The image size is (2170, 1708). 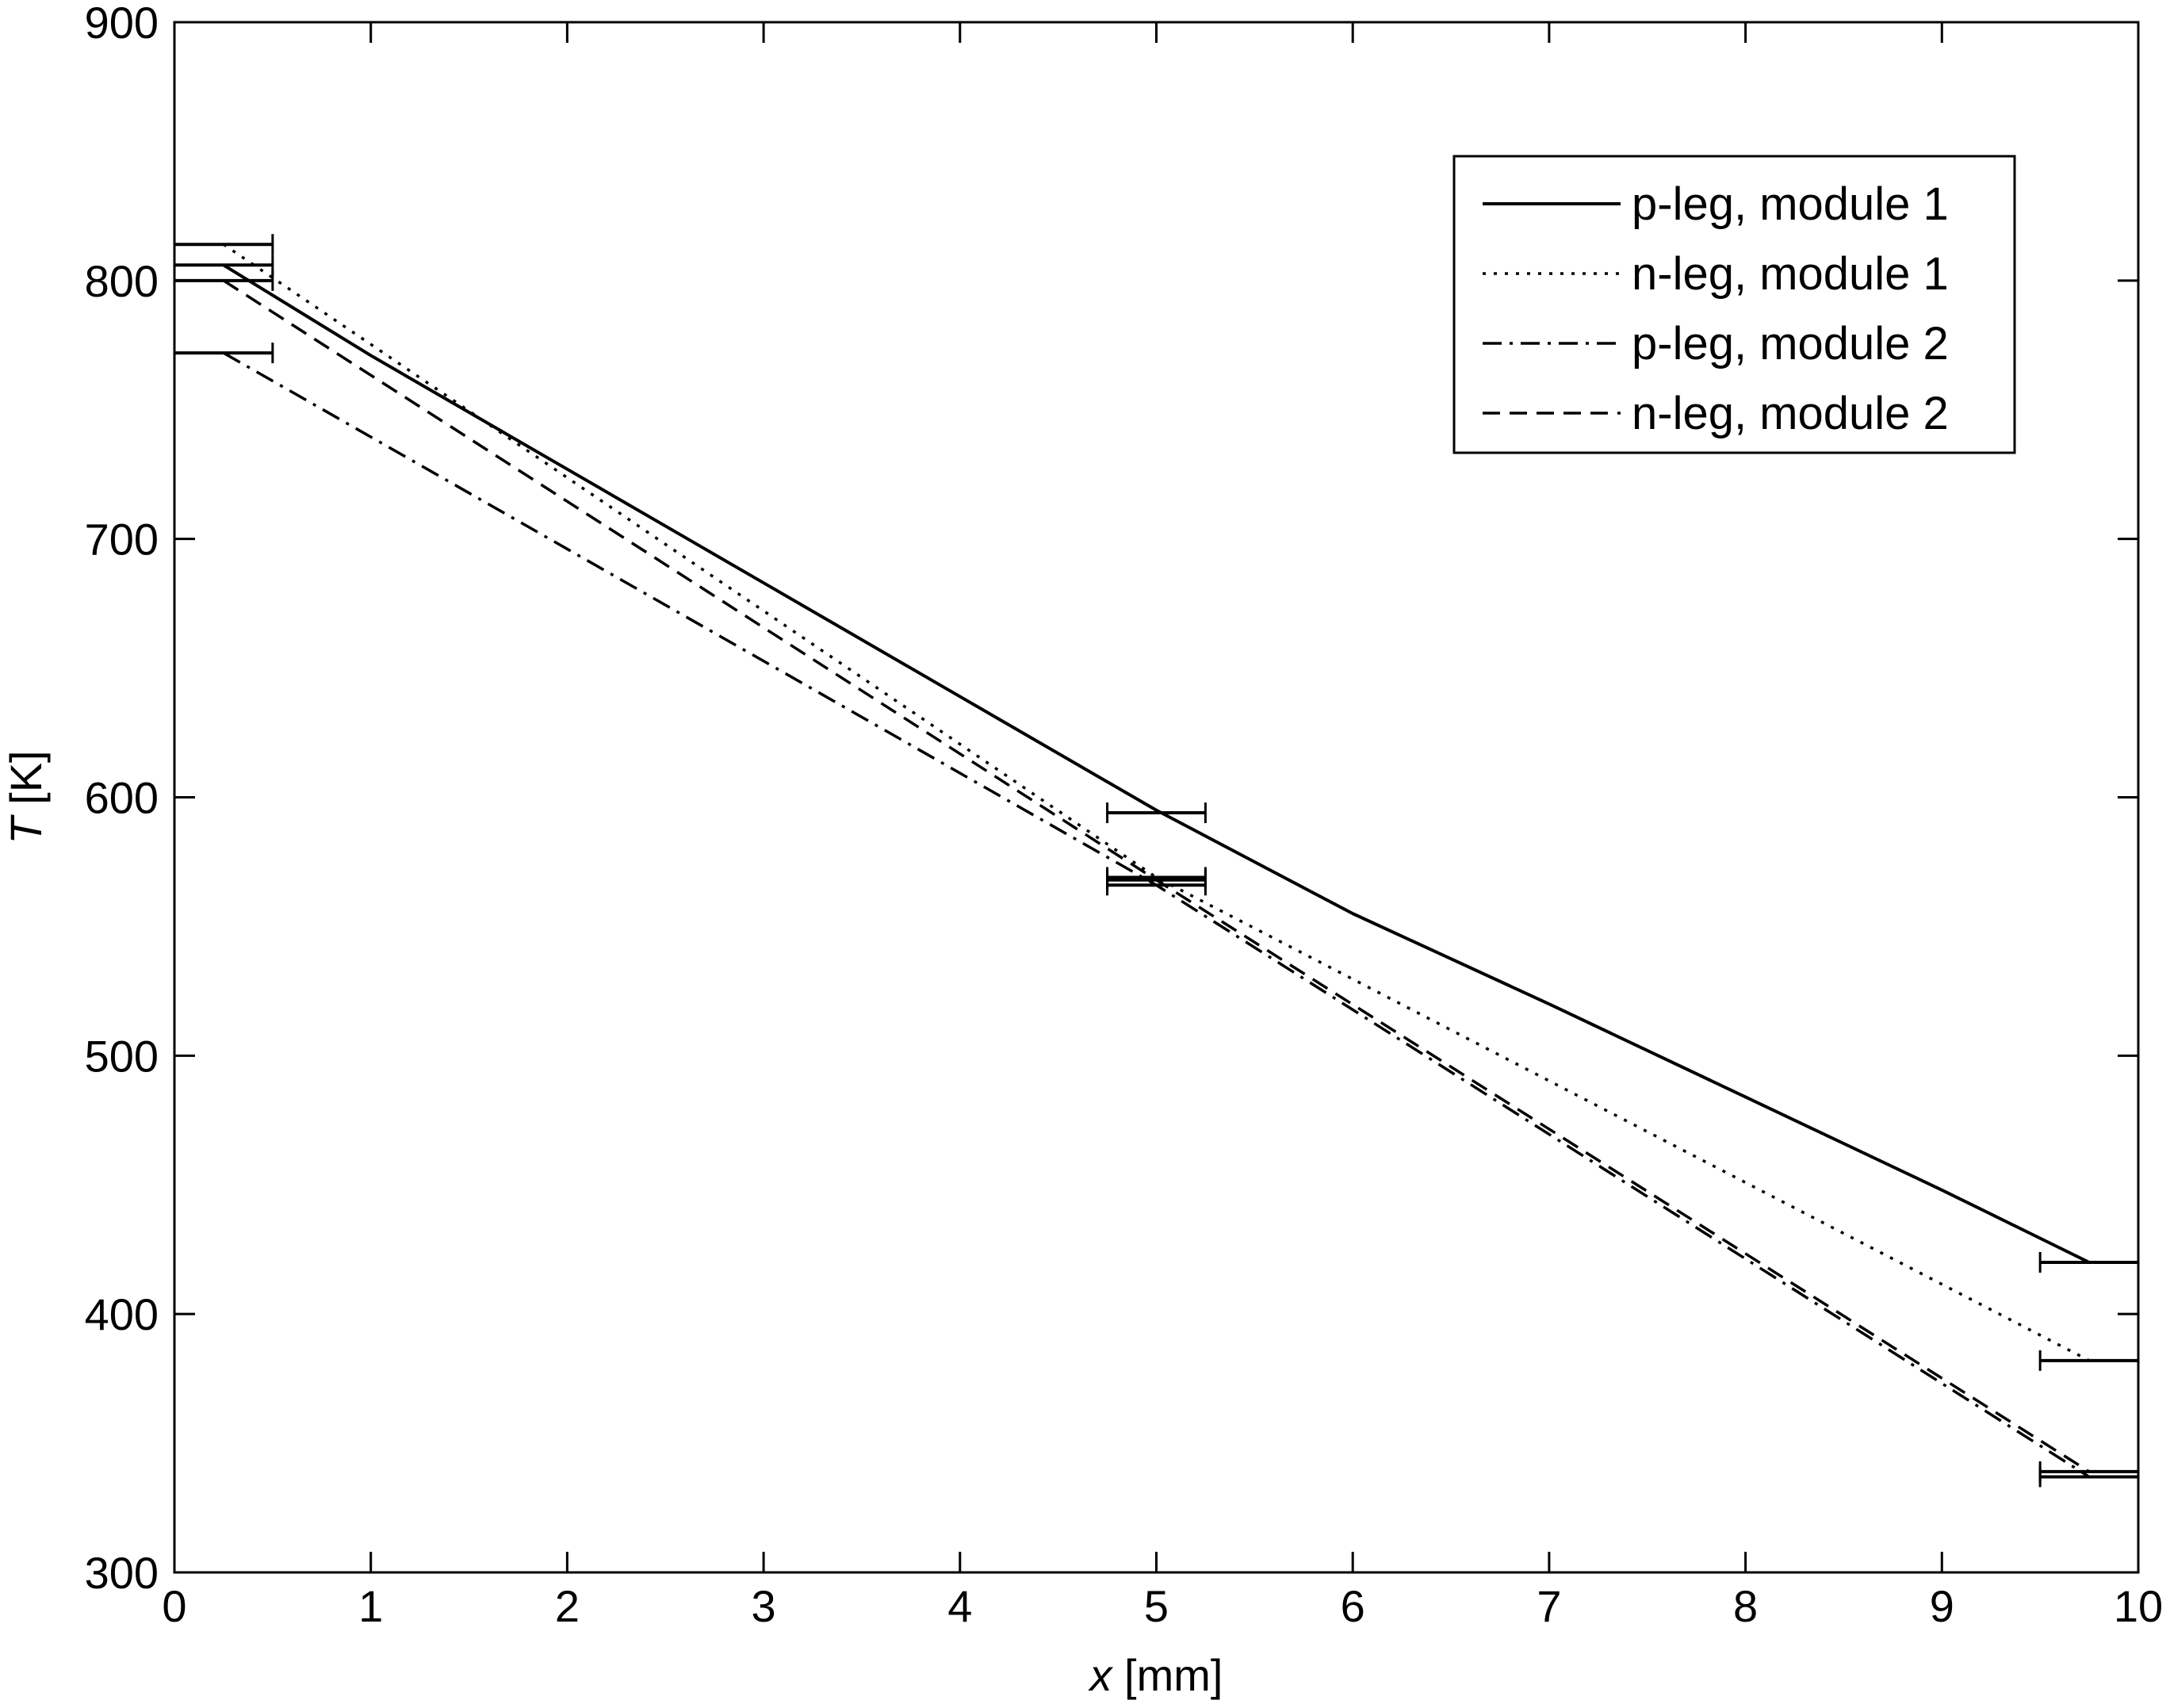 I want to click on legend-label-p-leg-module-2: p-leg, module 2, so click(x=1790, y=344).